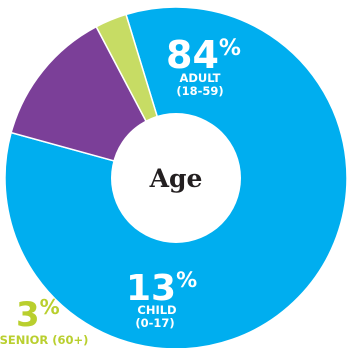  I want to click on adult-range-label: (18-59), so click(199, 91).